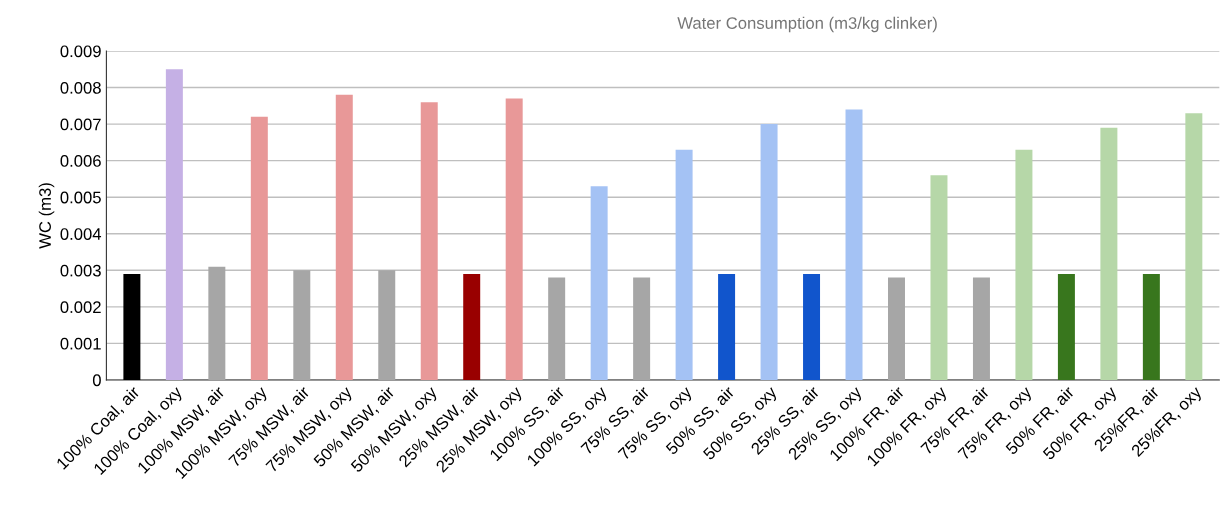  I want to click on y-tick-label: 0, so click(96, 380).